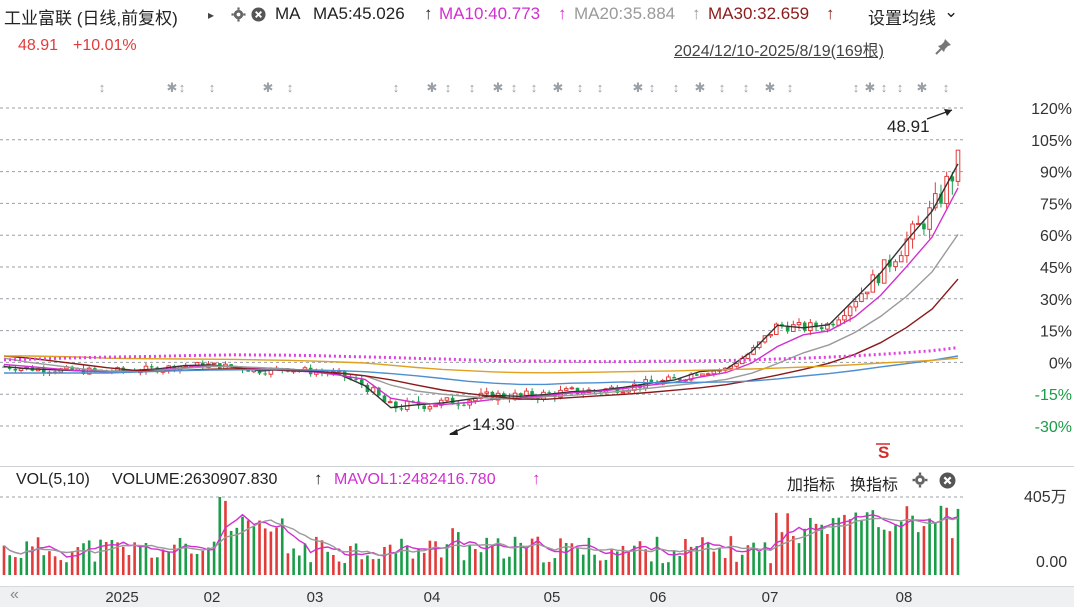  What do you see at coordinates (14, 594) in the screenshot?
I see `scroll-left-icon: «` at bounding box center [14, 594].